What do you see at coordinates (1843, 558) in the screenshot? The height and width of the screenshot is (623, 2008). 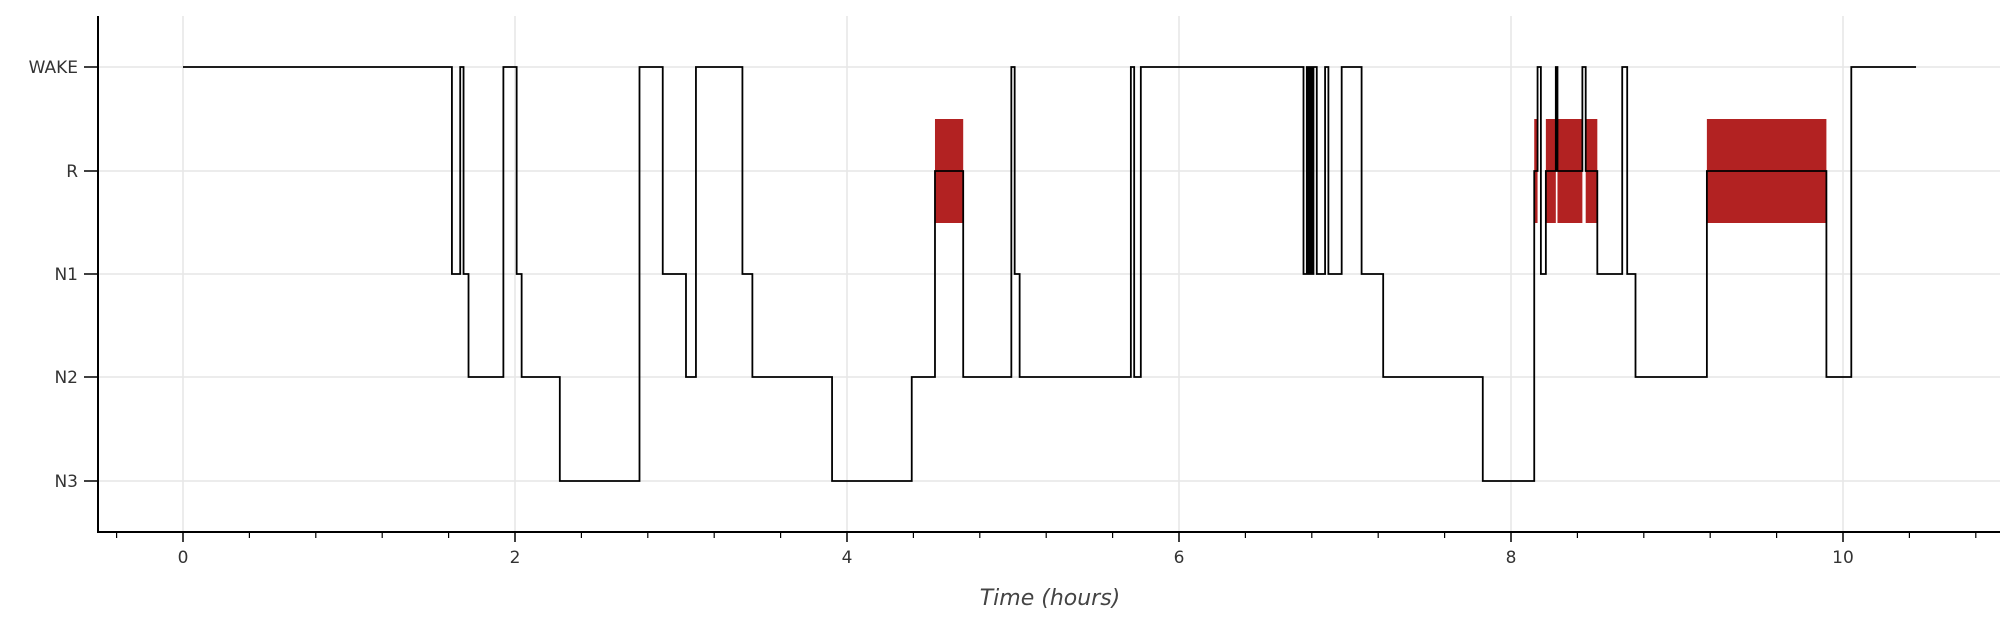 I see `x-tick-label: 10` at bounding box center [1843, 558].